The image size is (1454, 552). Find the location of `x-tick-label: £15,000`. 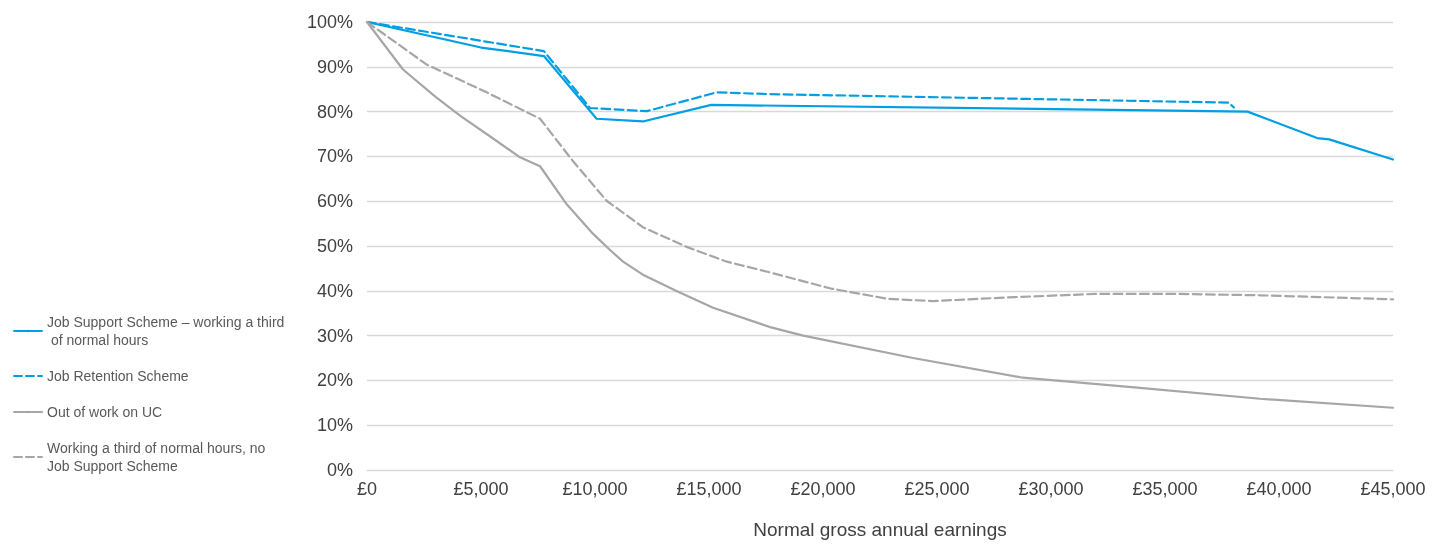

x-tick-label: £15,000 is located at coordinates (709, 489).